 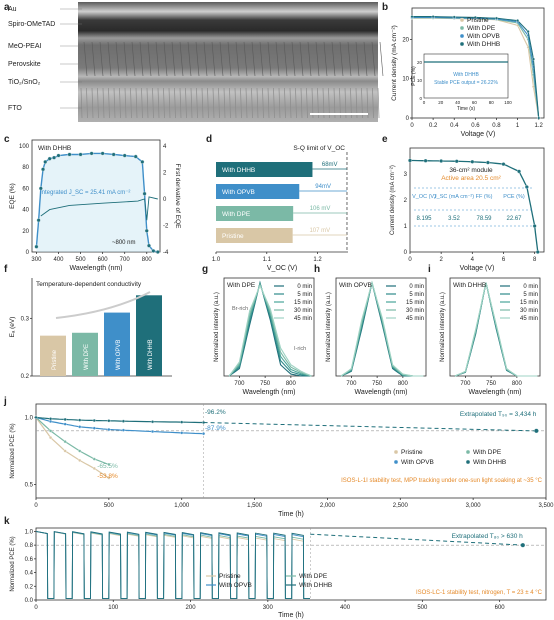 What do you see at coordinates (394, 63) in the screenshot?
I see `jv-ylabel: Current density (mA cm⁻²)` at bounding box center [394, 63].